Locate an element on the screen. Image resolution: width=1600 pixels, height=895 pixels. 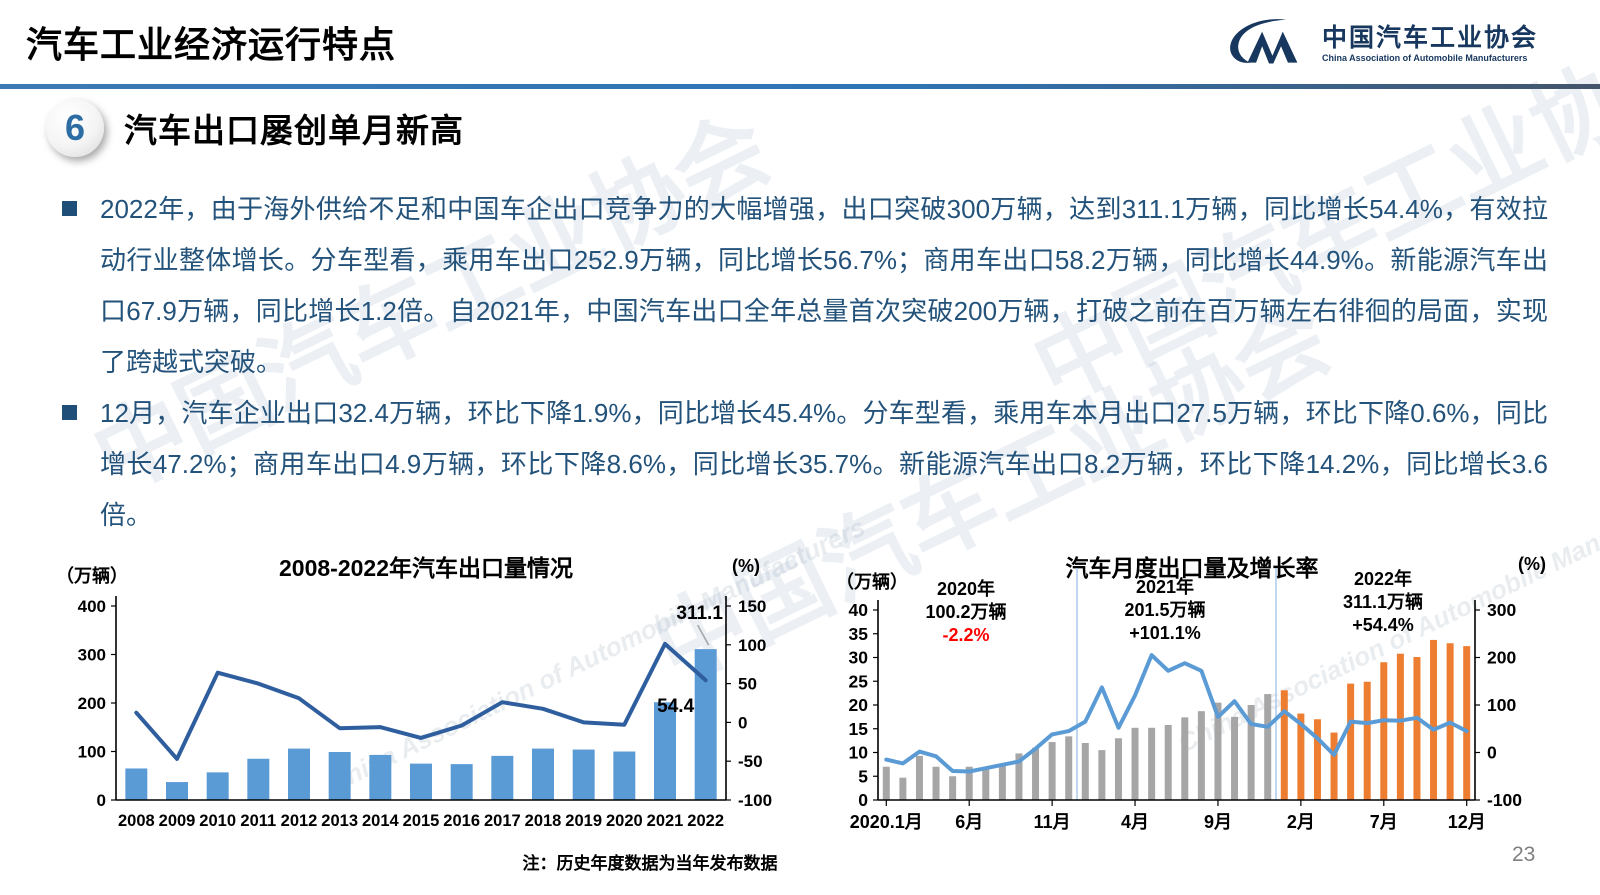
x-tick-label: 2018 is located at coordinates (543, 821).